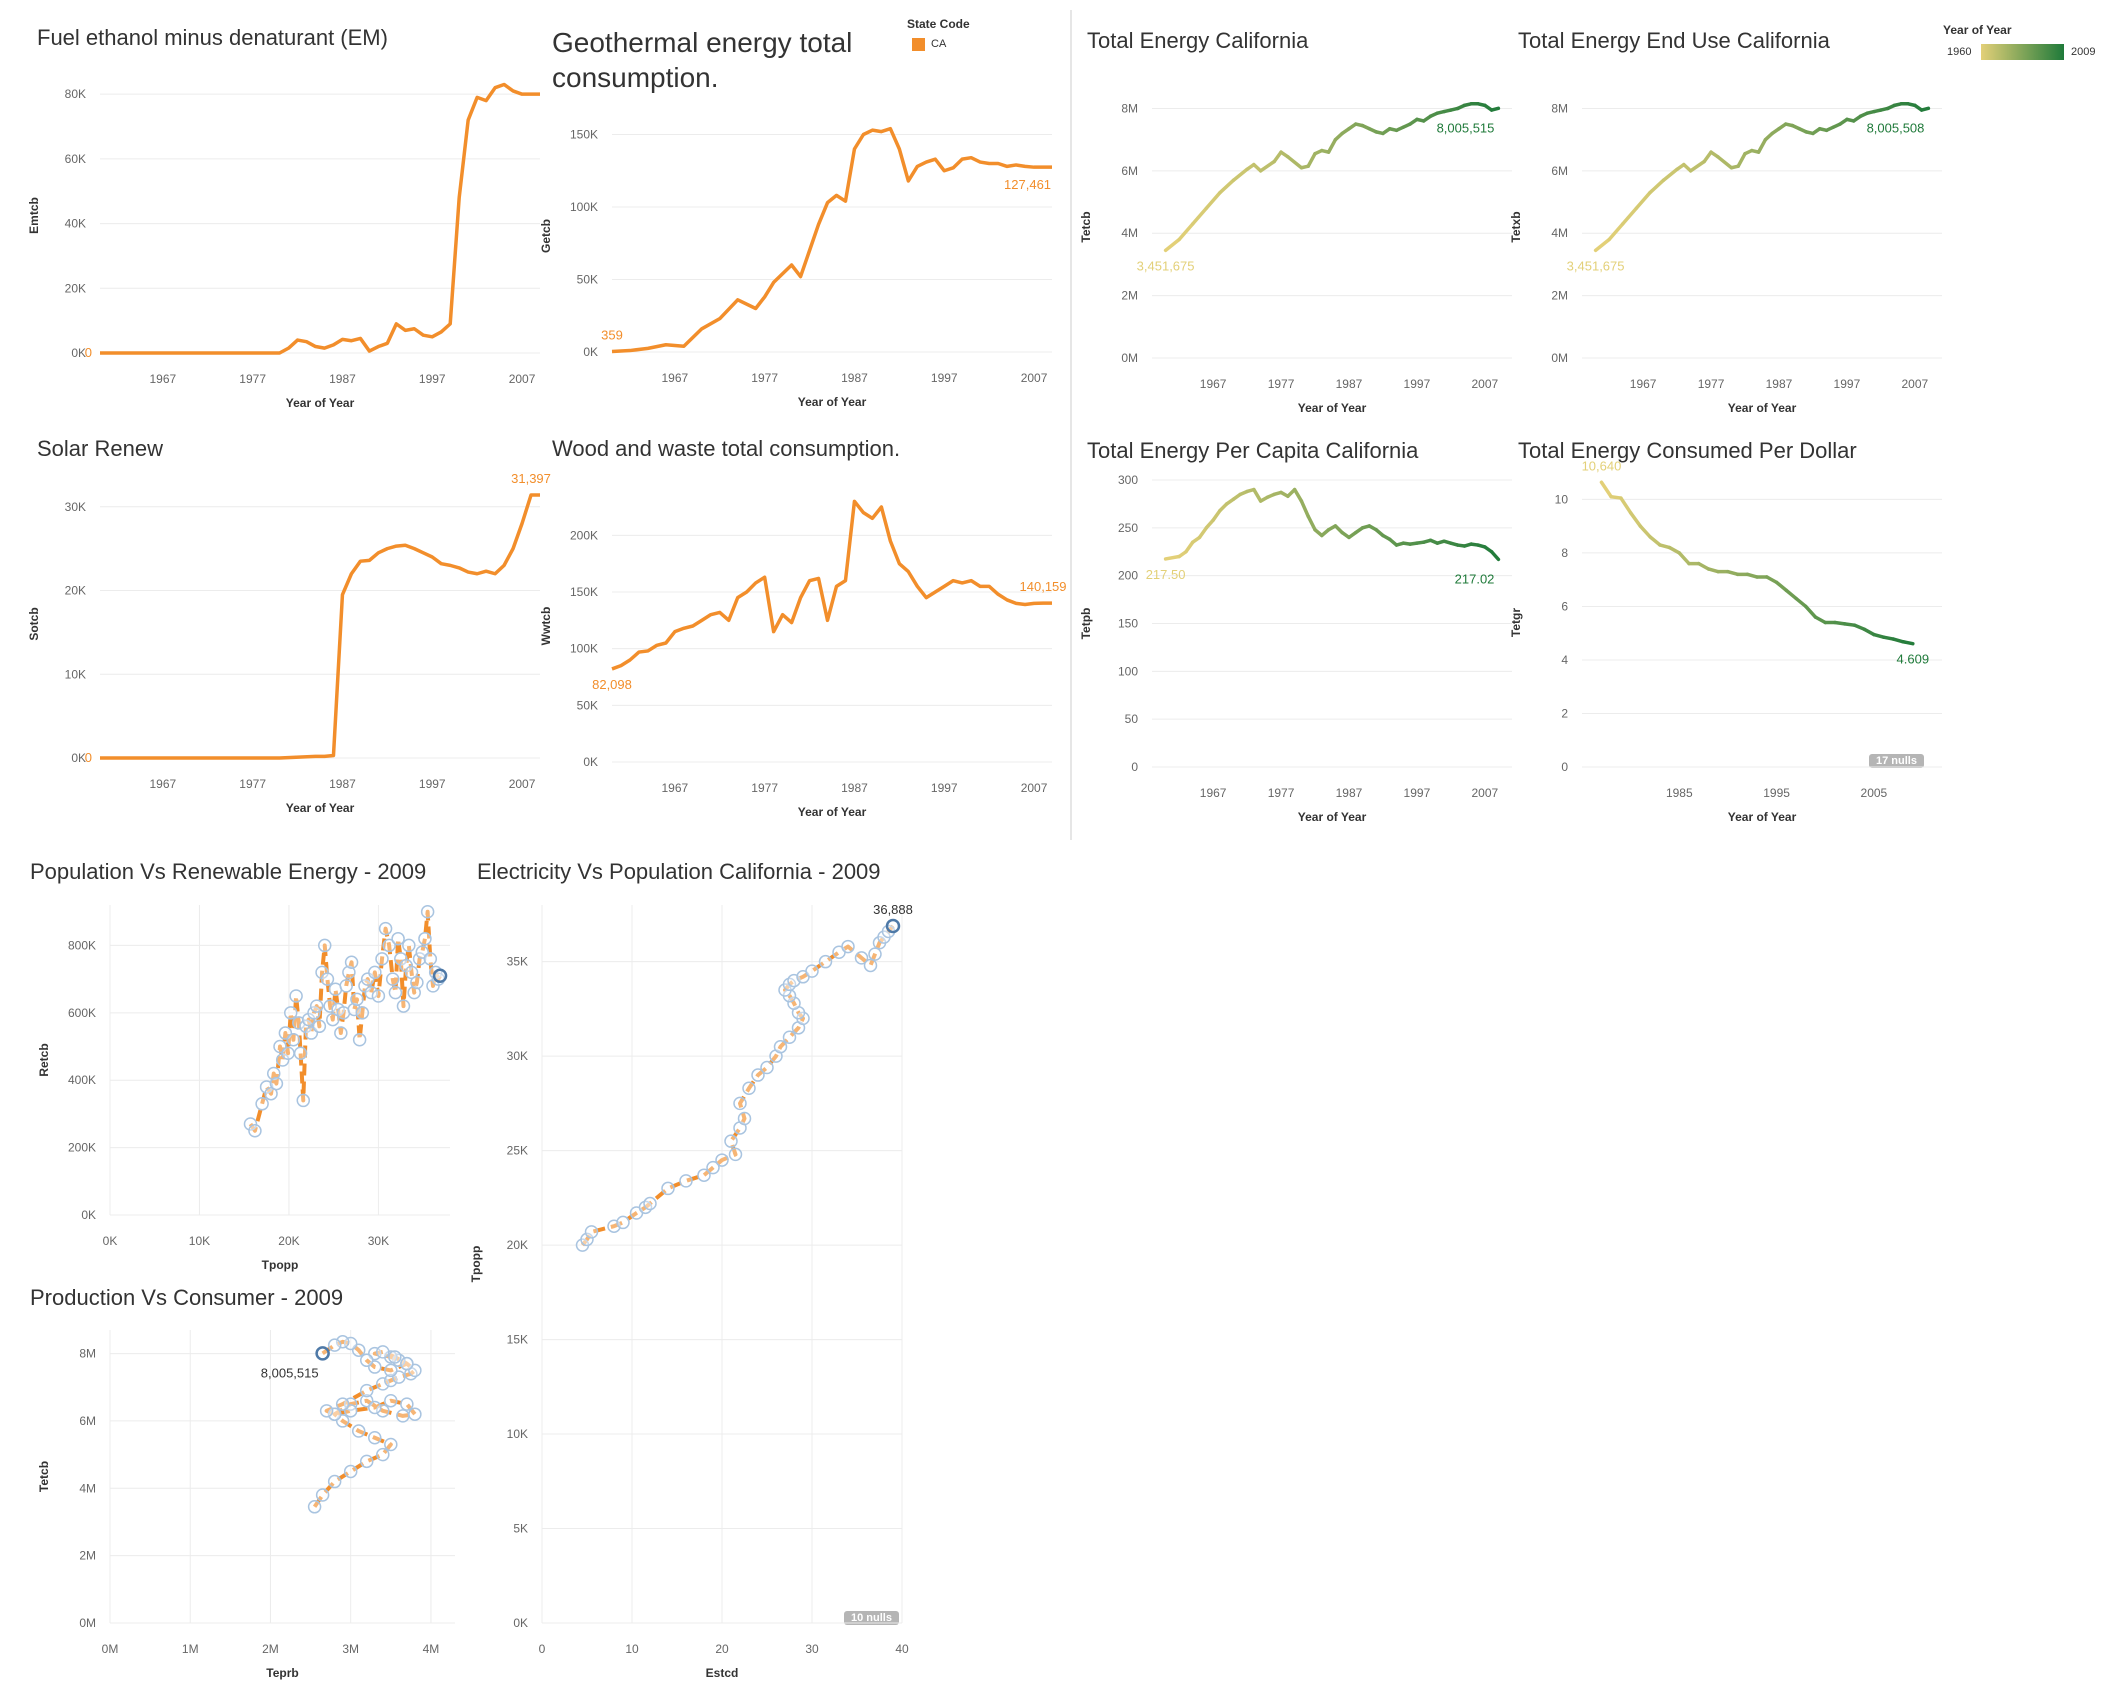 The height and width of the screenshot is (1695, 2125). Describe the element at coordinates (1564, 606) in the screenshot. I see `y-tick-label: 6` at that location.